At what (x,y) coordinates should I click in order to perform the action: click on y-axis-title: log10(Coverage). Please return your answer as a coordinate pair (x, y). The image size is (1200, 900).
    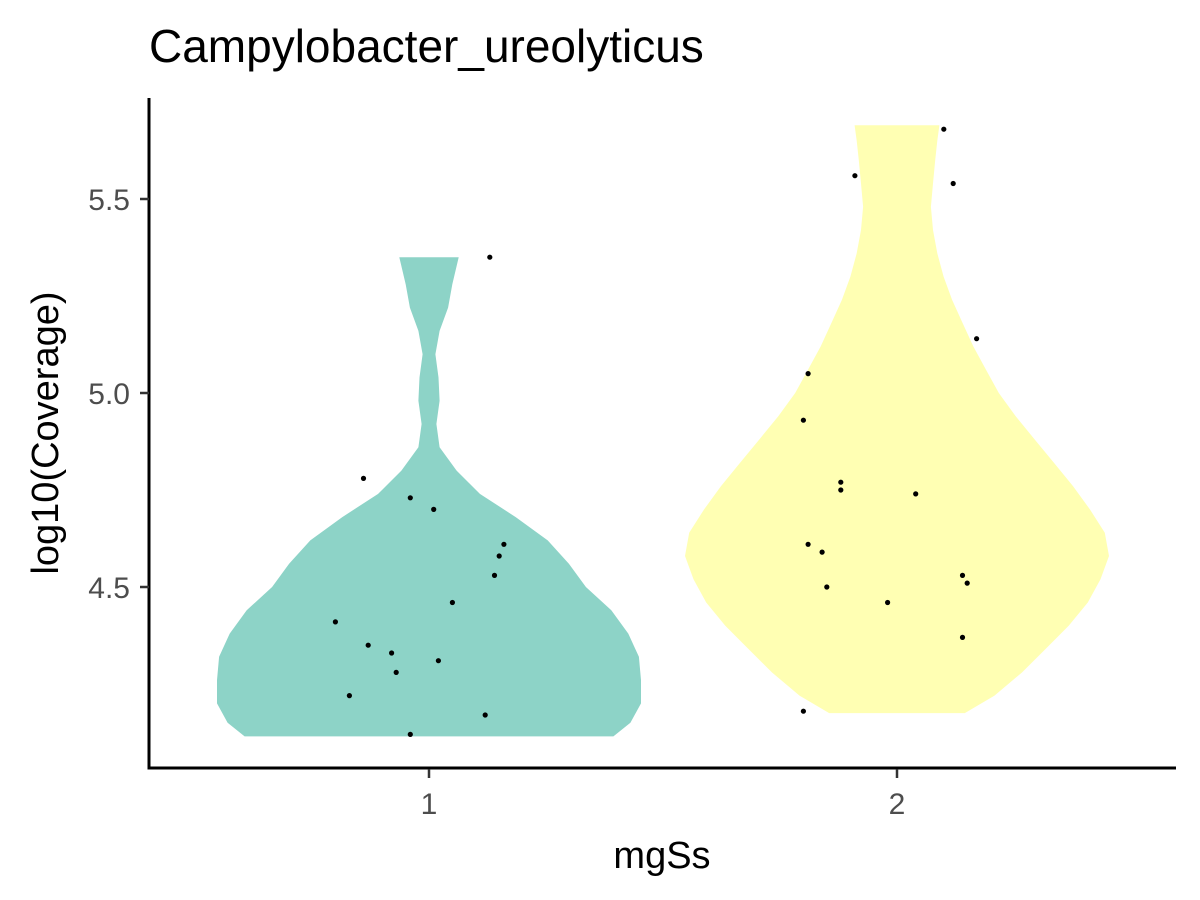
    Looking at the image, I should click on (46, 432).